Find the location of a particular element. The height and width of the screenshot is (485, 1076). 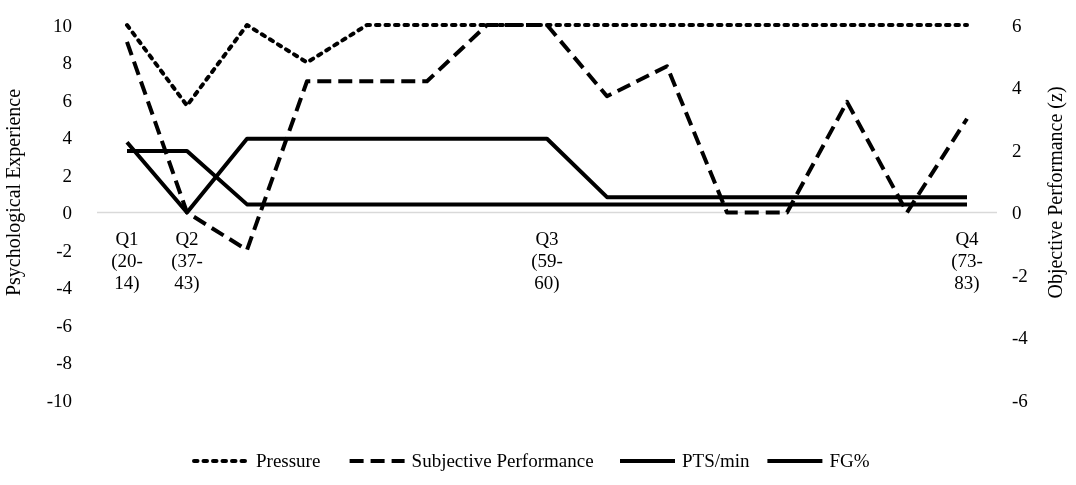

legend-label: Subjective Performance is located at coordinates (502, 460).